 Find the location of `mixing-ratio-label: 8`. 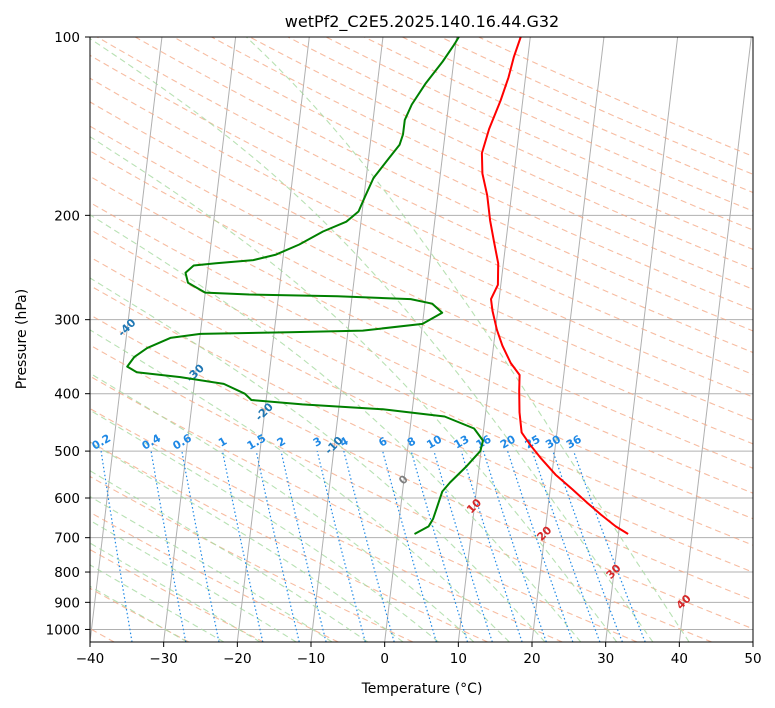

mixing-ratio-label: 8 is located at coordinates (411, 442).